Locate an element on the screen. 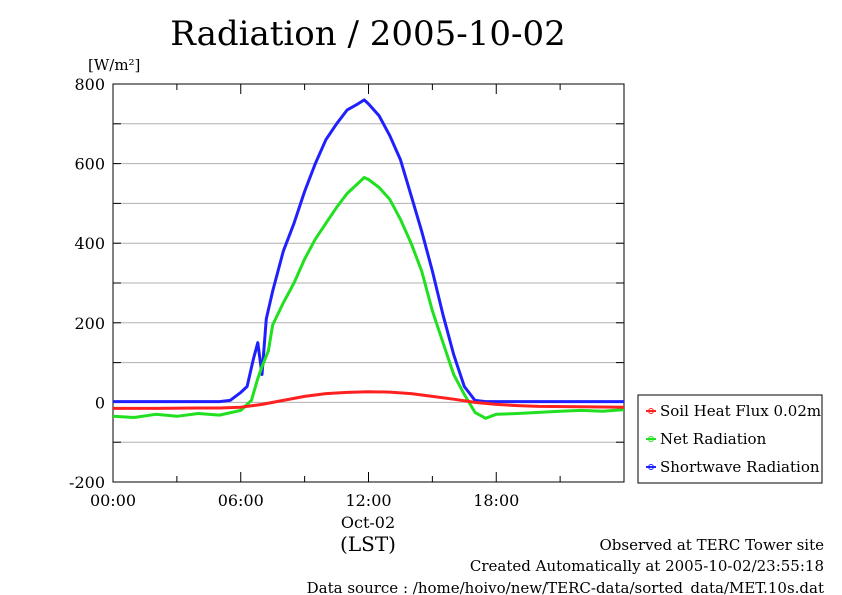  series-line-soil-heat-flux-0-02m is located at coordinates (369, 400).